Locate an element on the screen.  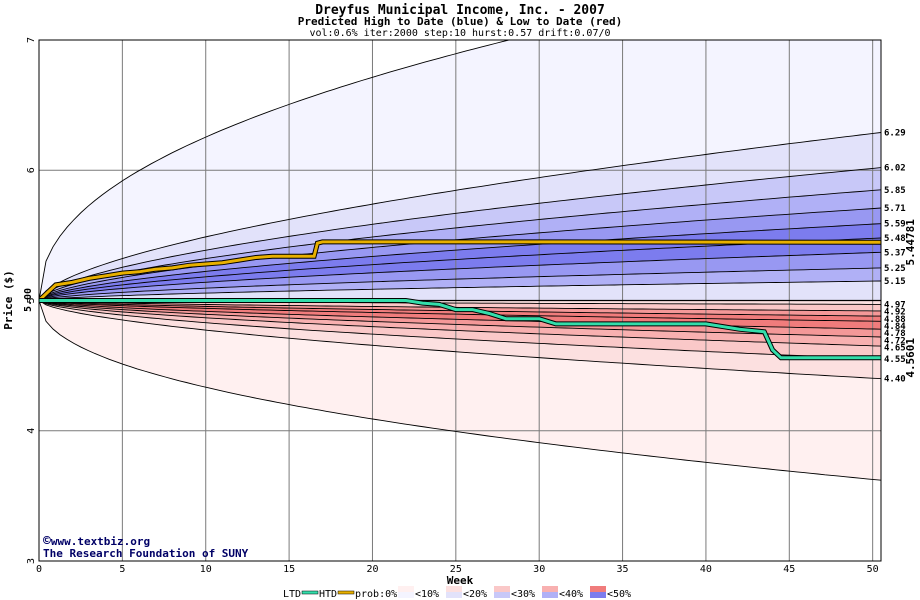
band-end-label: 4.65 is located at coordinates (895, 349).